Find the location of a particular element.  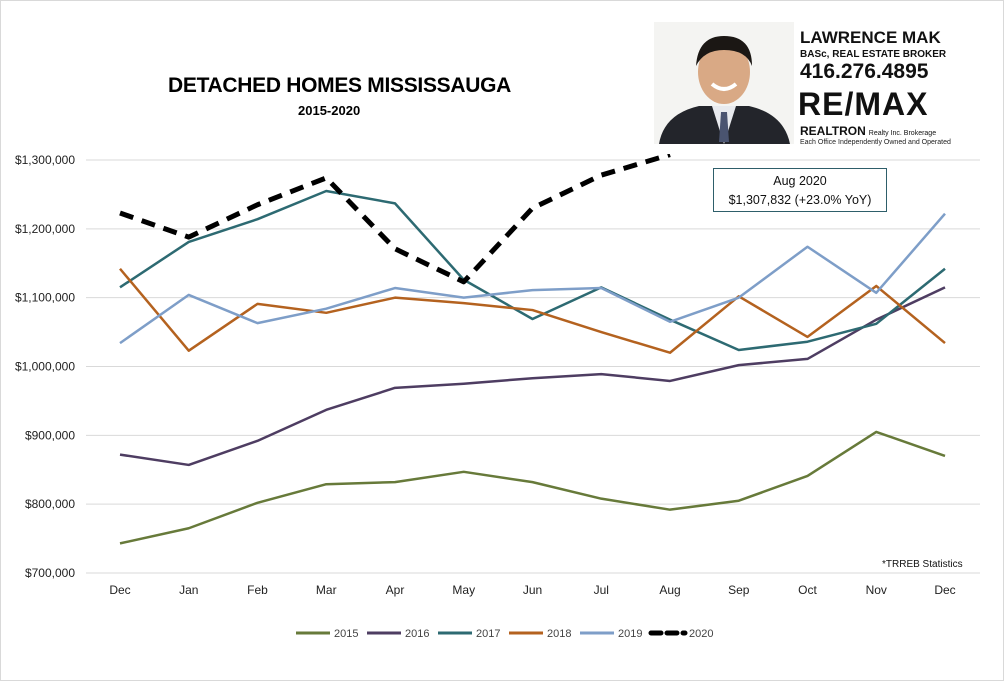

x-tick-label: Mar is located at coordinates (326, 590).